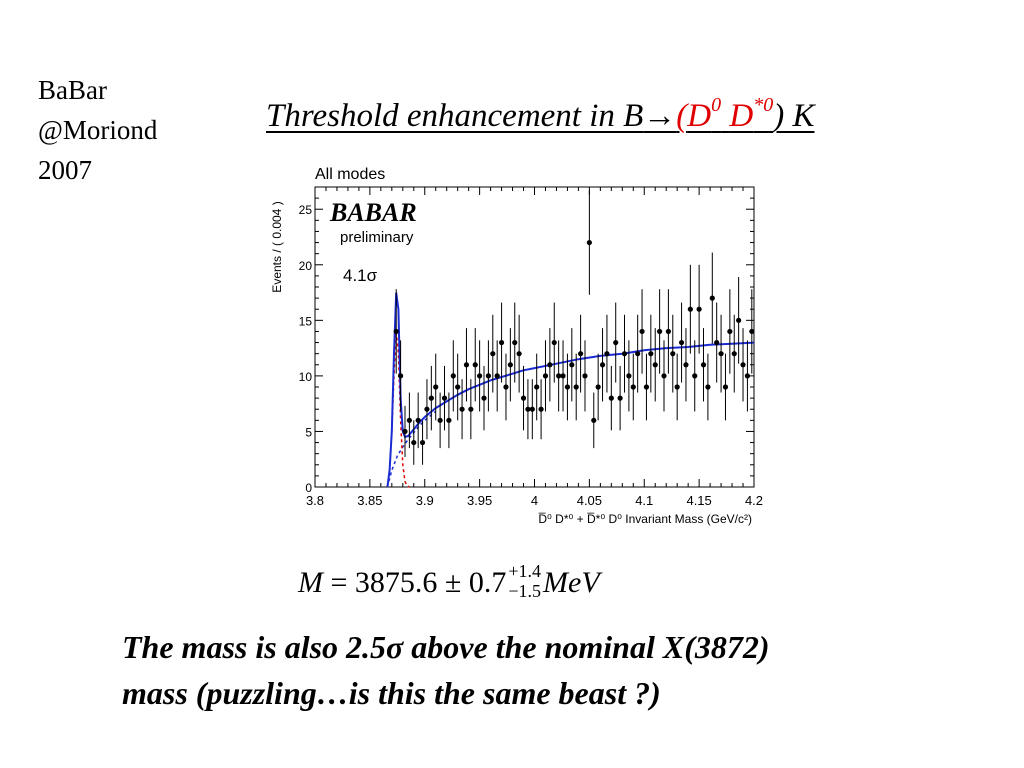  What do you see at coordinates (682, 116) in the screenshot?
I see `title-open-paren: (` at bounding box center [682, 116].